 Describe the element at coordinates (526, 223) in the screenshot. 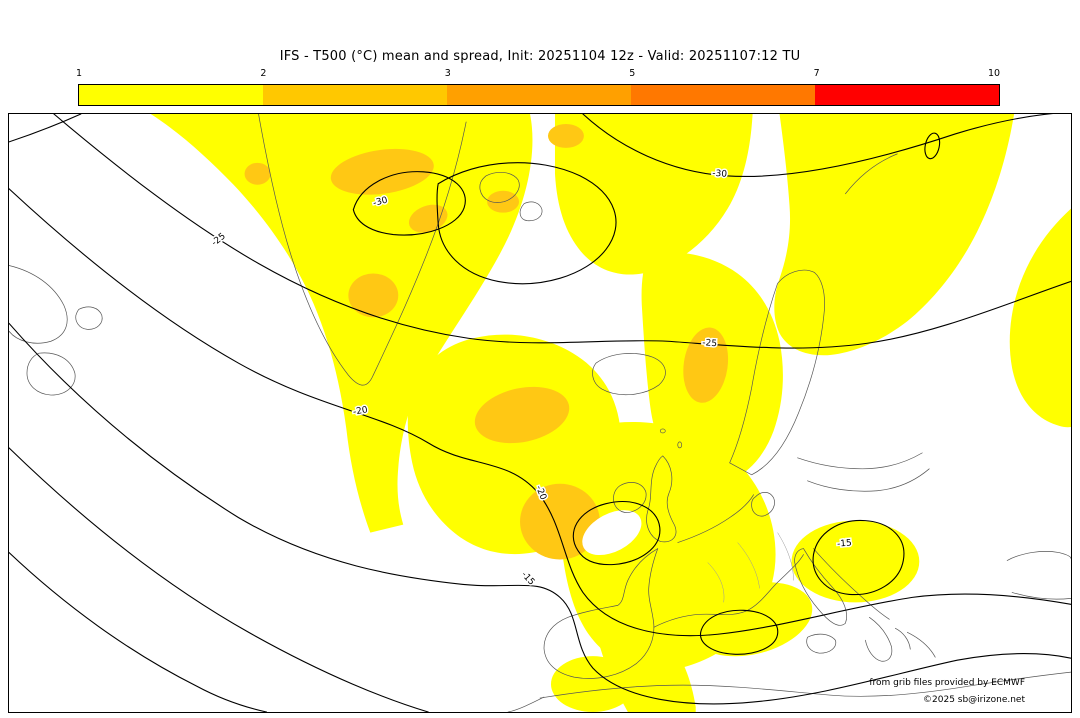

I see `contour-loop-svalbard` at that location.